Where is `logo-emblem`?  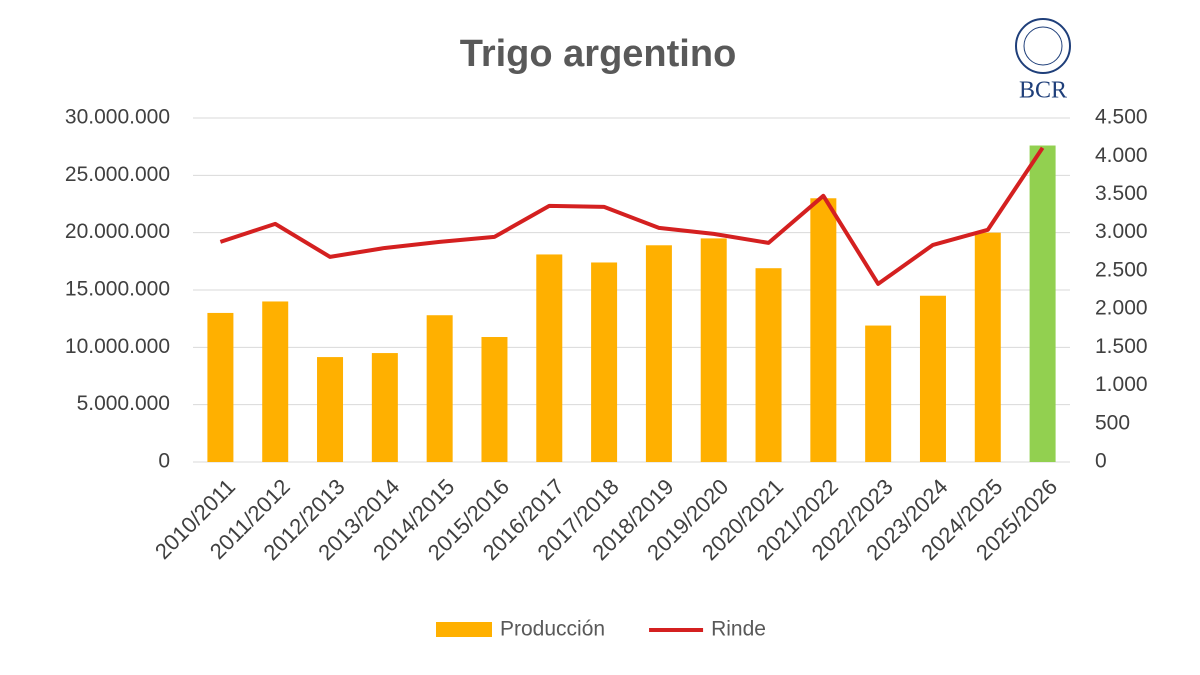 logo-emblem is located at coordinates (1043, 46).